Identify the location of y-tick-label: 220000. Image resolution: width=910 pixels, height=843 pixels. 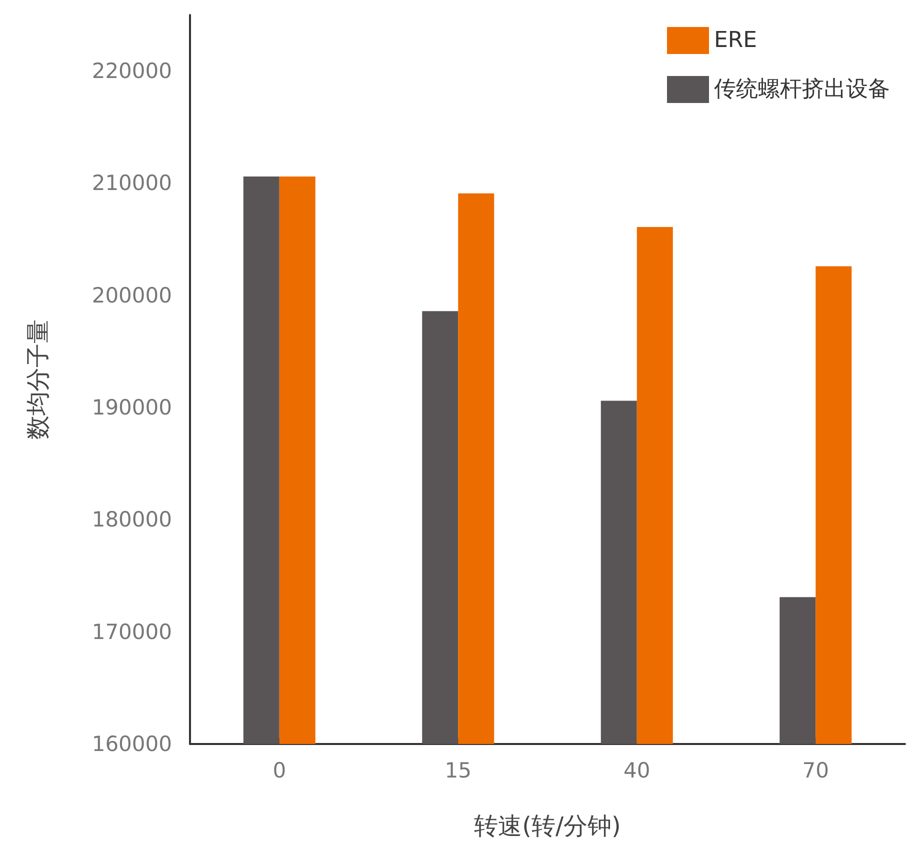
(132, 71).